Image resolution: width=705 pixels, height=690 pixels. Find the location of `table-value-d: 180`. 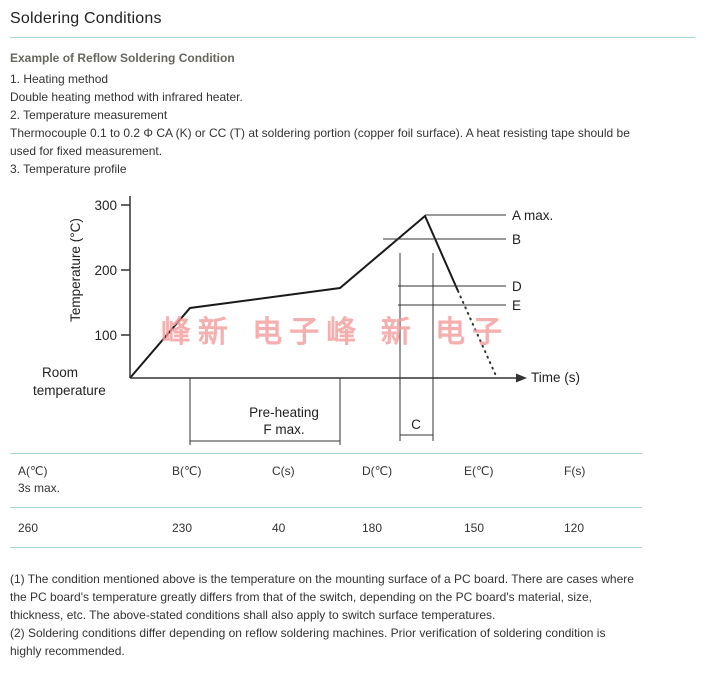

table-value-d: 180 is located at coordinates (372, 528).